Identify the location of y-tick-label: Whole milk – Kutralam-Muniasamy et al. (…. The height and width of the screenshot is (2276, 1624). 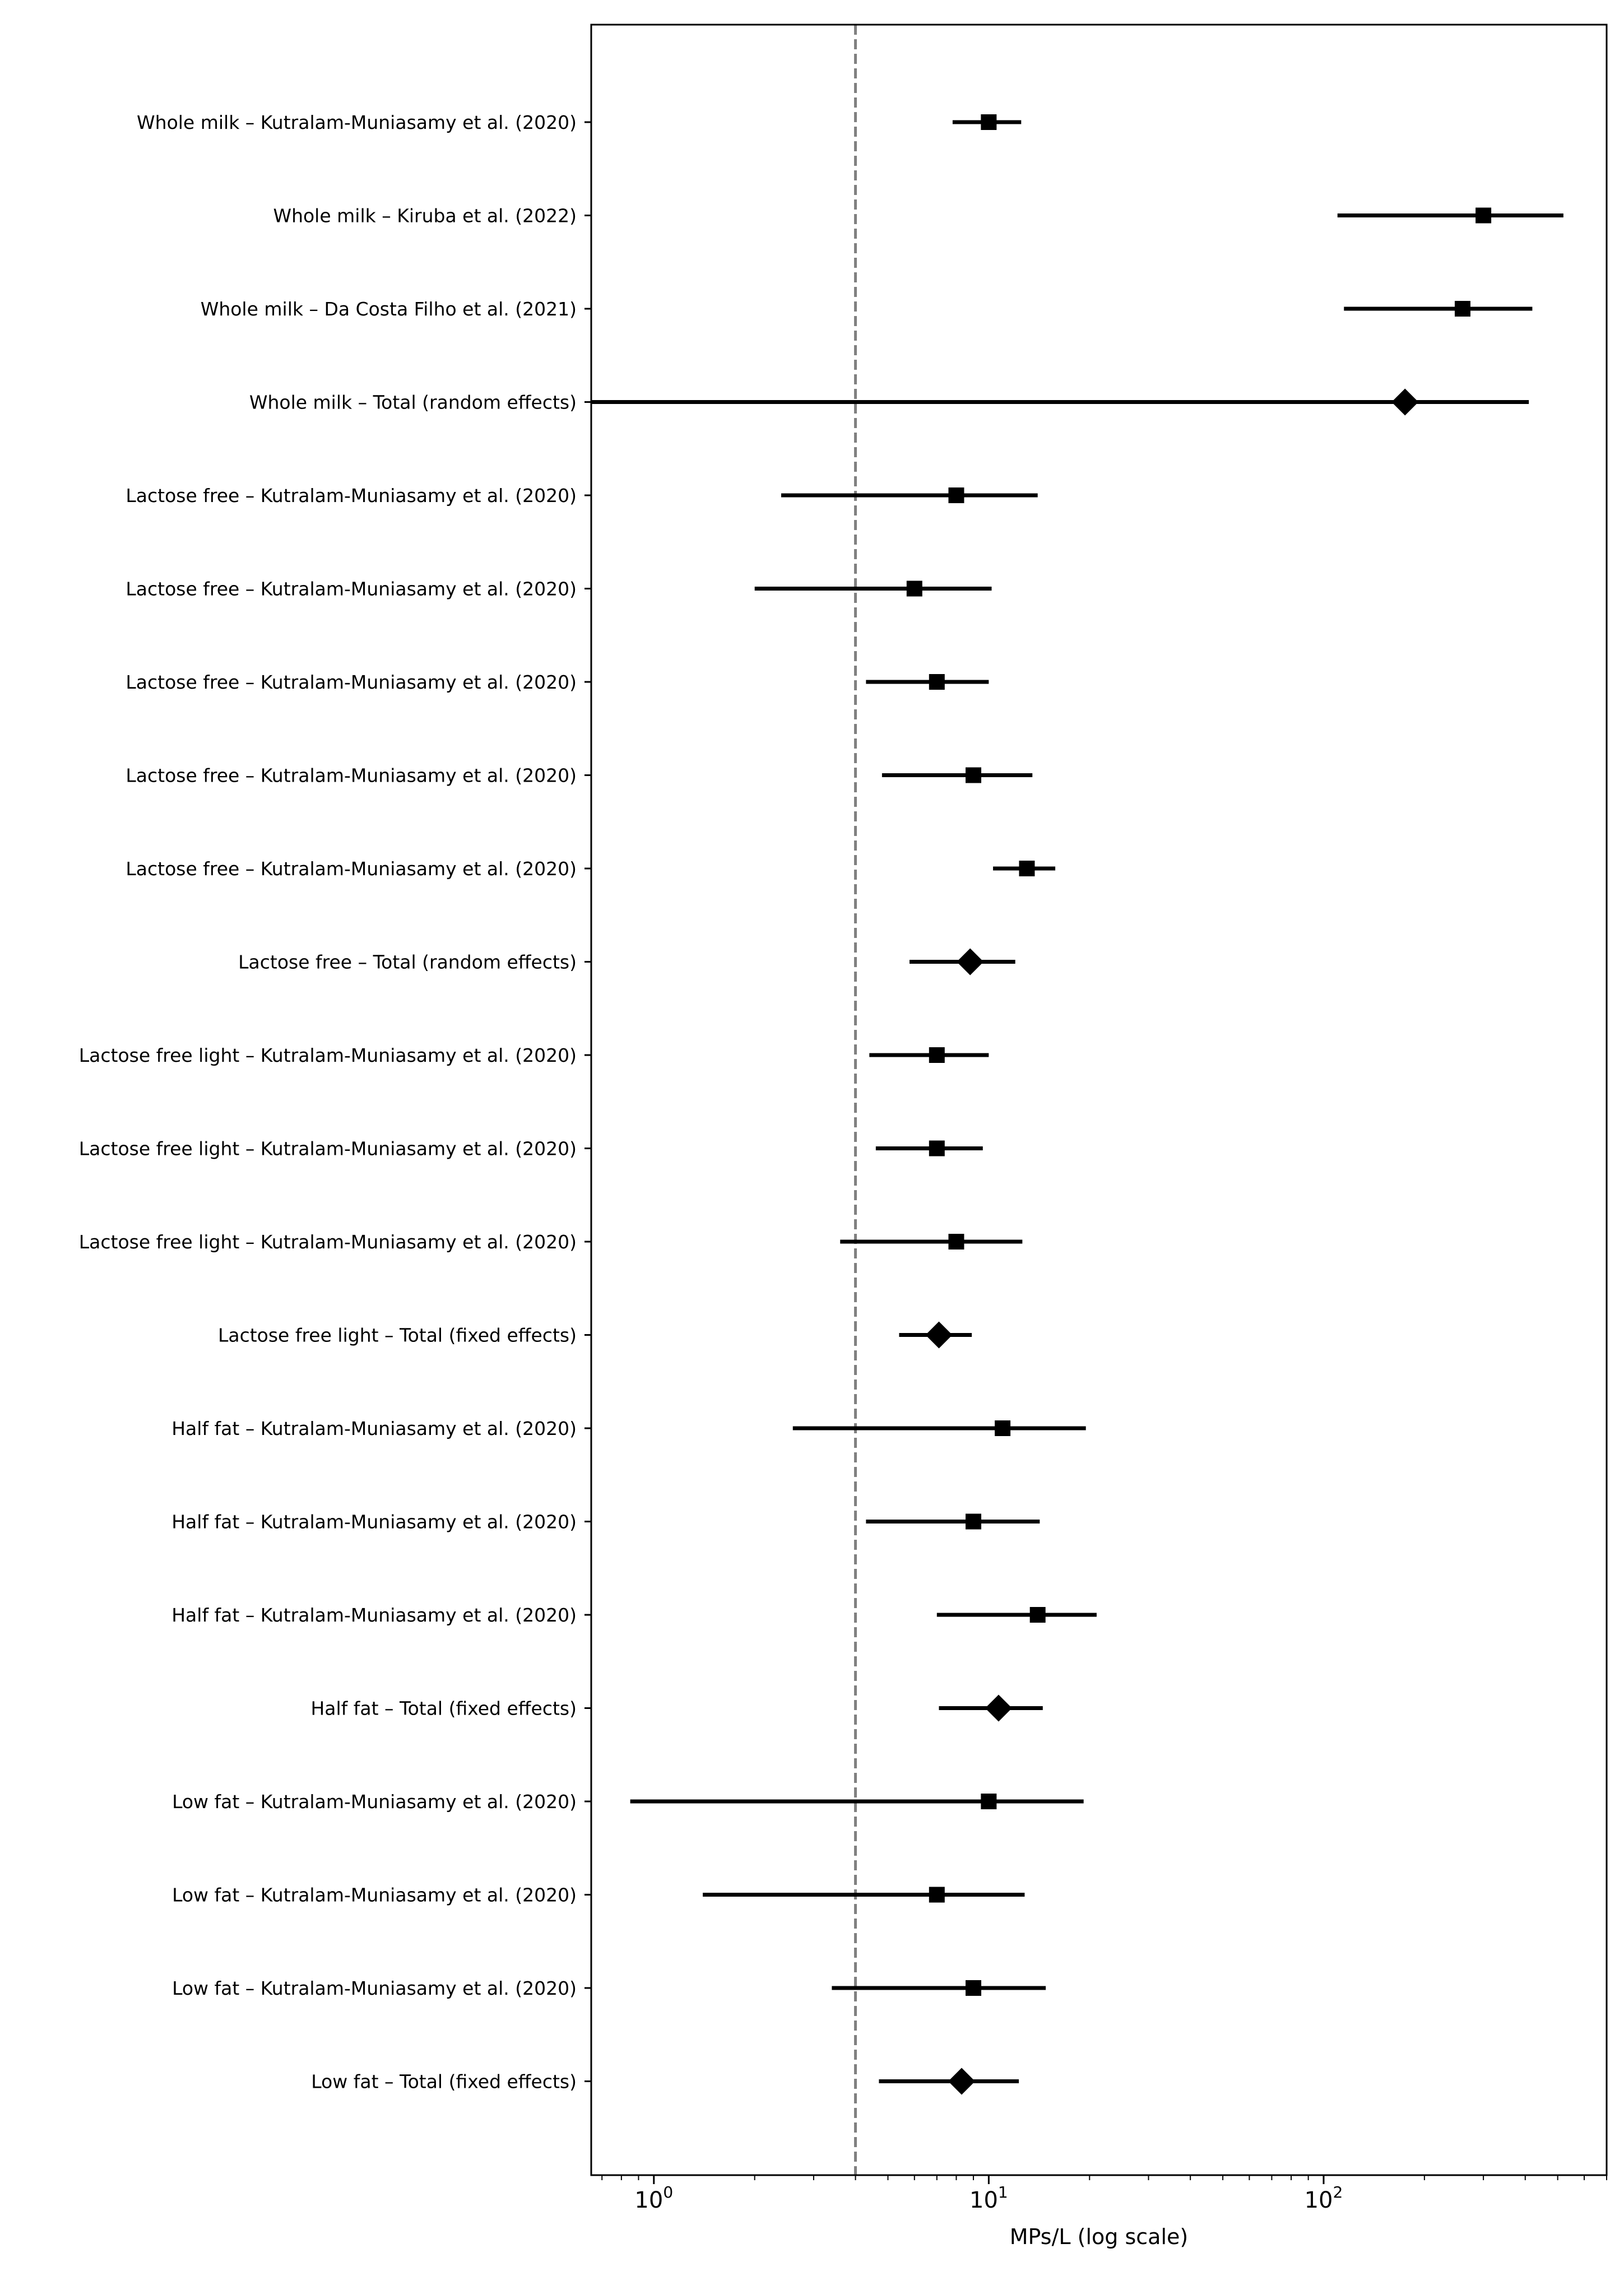
(357, 122).